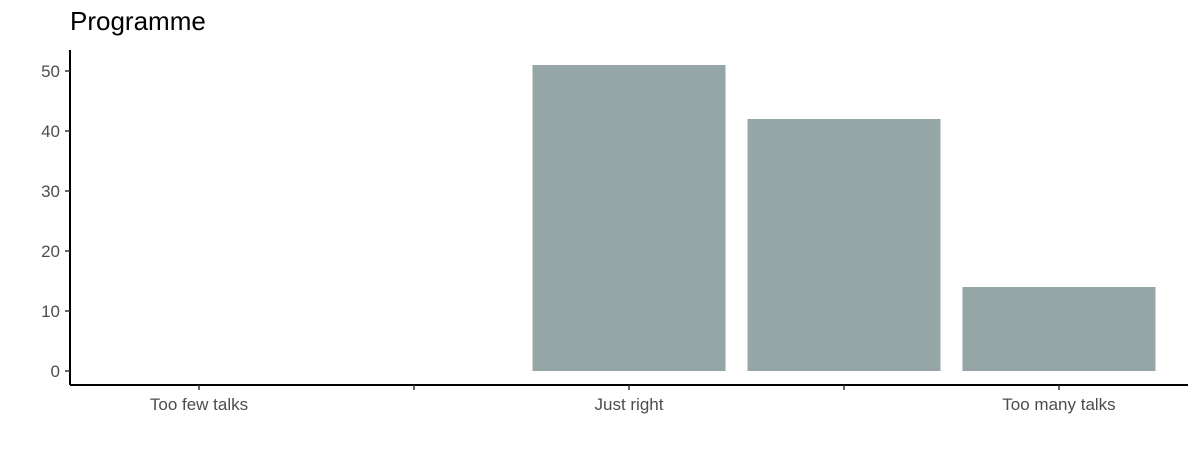 This screenshot has width=1200, height=450. Describe the element at coordinates (50, 71) in the screenshot. I see `y-tick-label: 50` at that location.